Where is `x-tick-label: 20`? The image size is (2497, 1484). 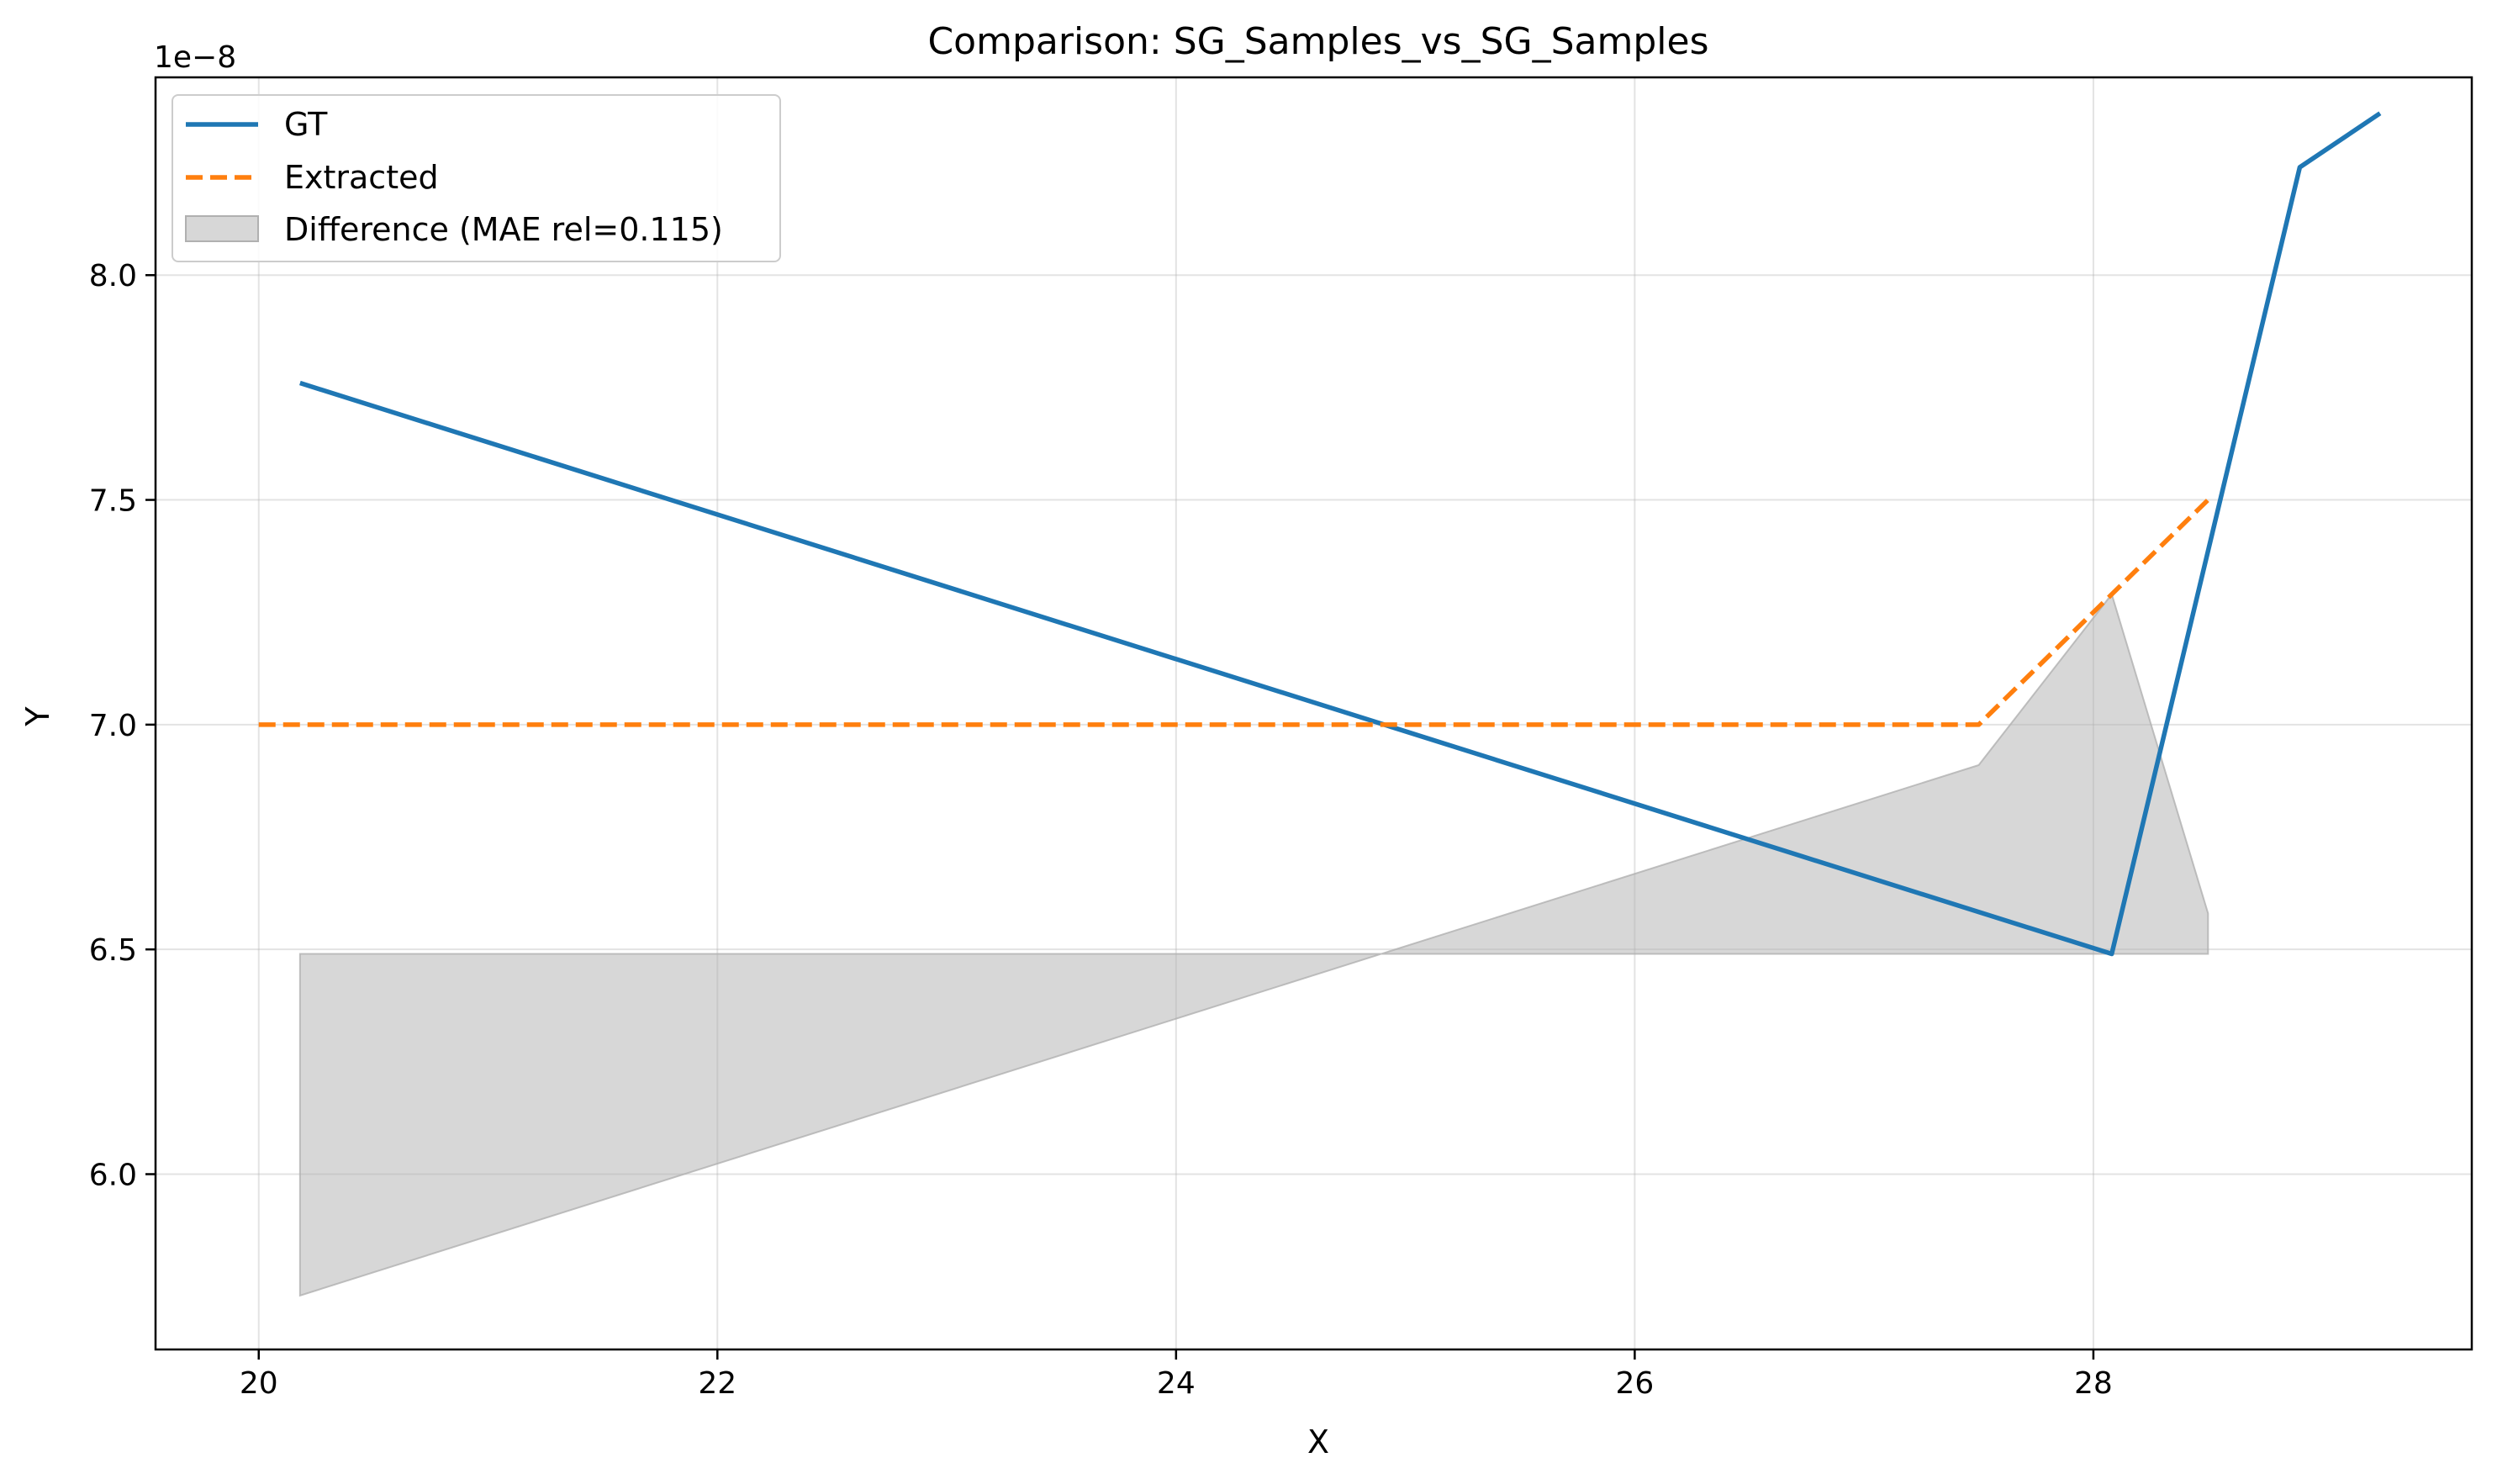
x-tick-label: 20 is located at coordinates (259, 1383).